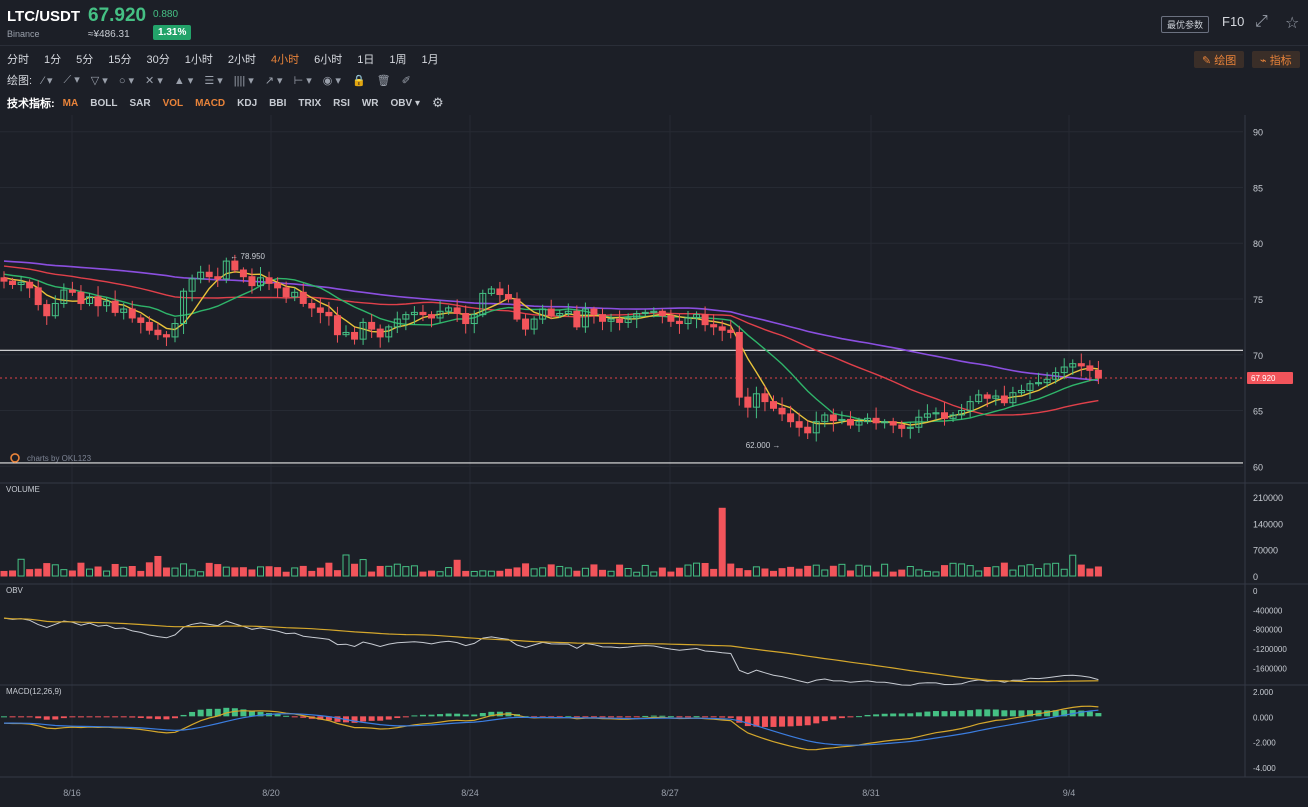  I want to click on timeframe-7: 4小时, so click(285, 60).